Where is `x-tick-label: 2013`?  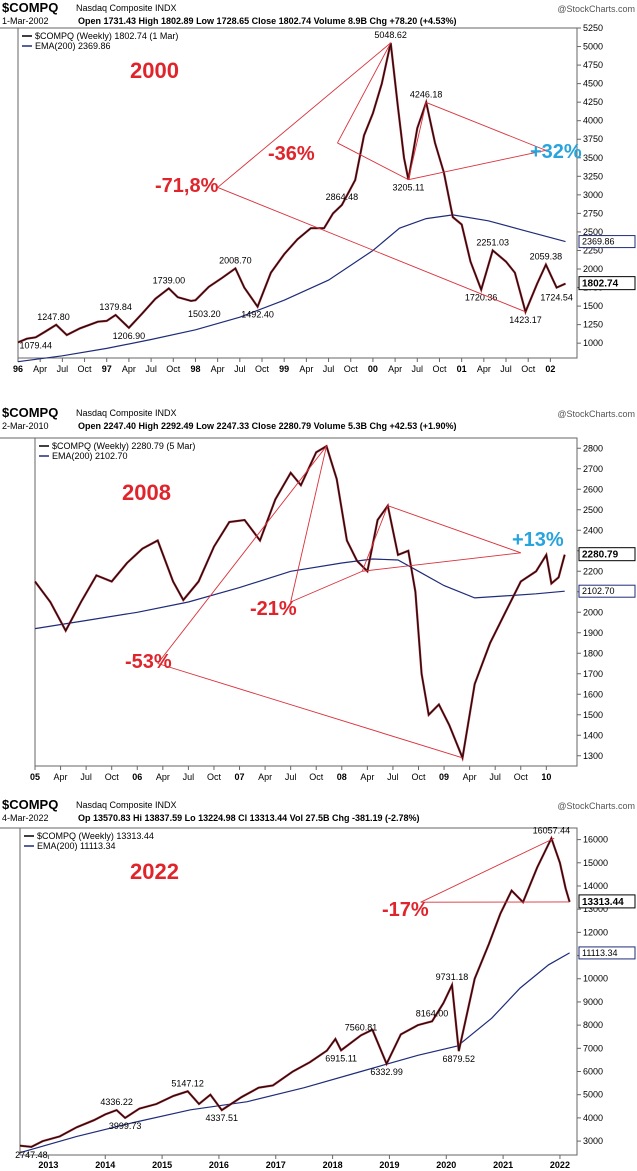 x-tick-label: 2013 is located at coordinates (48, 1165).